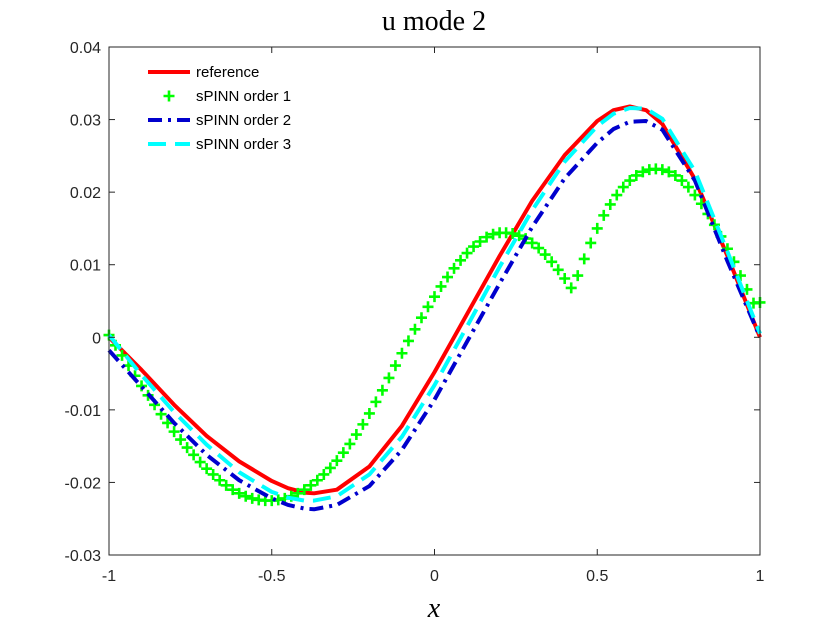  Describe the element at coordinates (85, 266) in the screenshot. I see `y-tick-label: 0.01` at that location.